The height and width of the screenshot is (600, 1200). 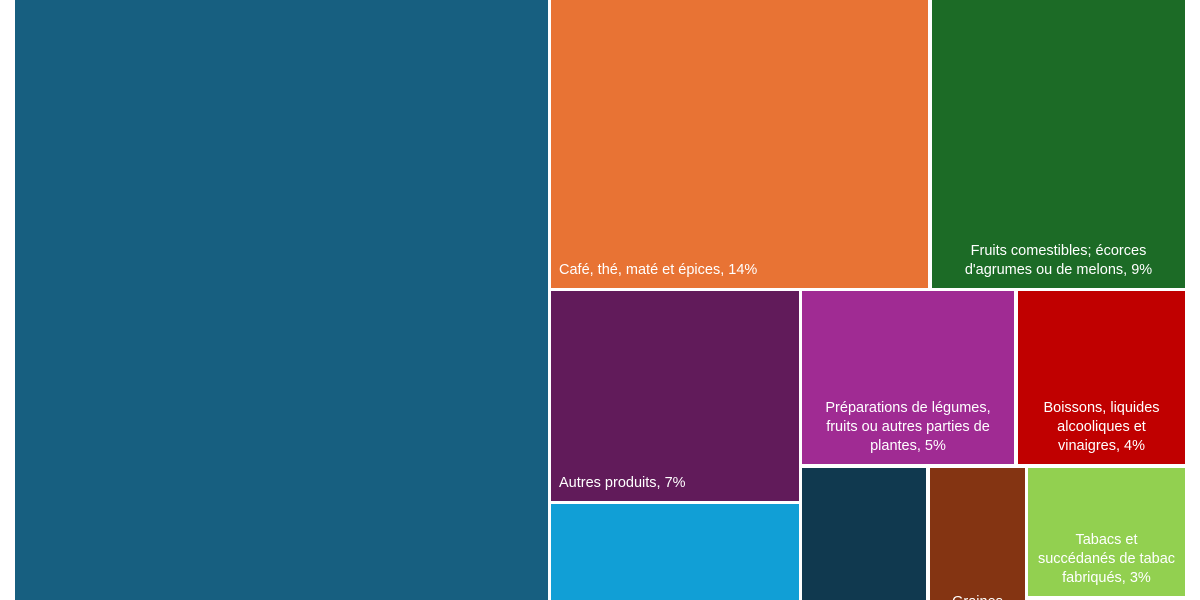 I want to click on tile-label: Graines, so click(x=977, y=596).